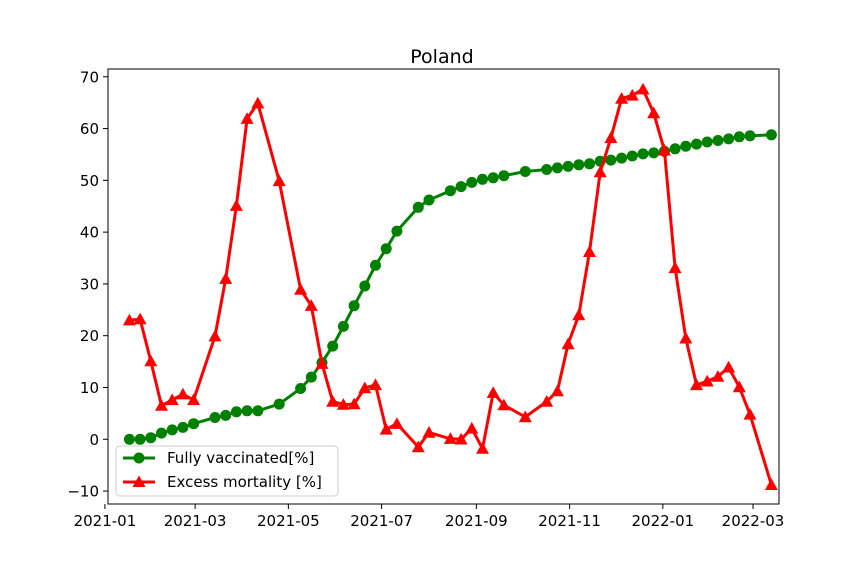  I want to click on y-tick-label: 30, so click(89, 284).